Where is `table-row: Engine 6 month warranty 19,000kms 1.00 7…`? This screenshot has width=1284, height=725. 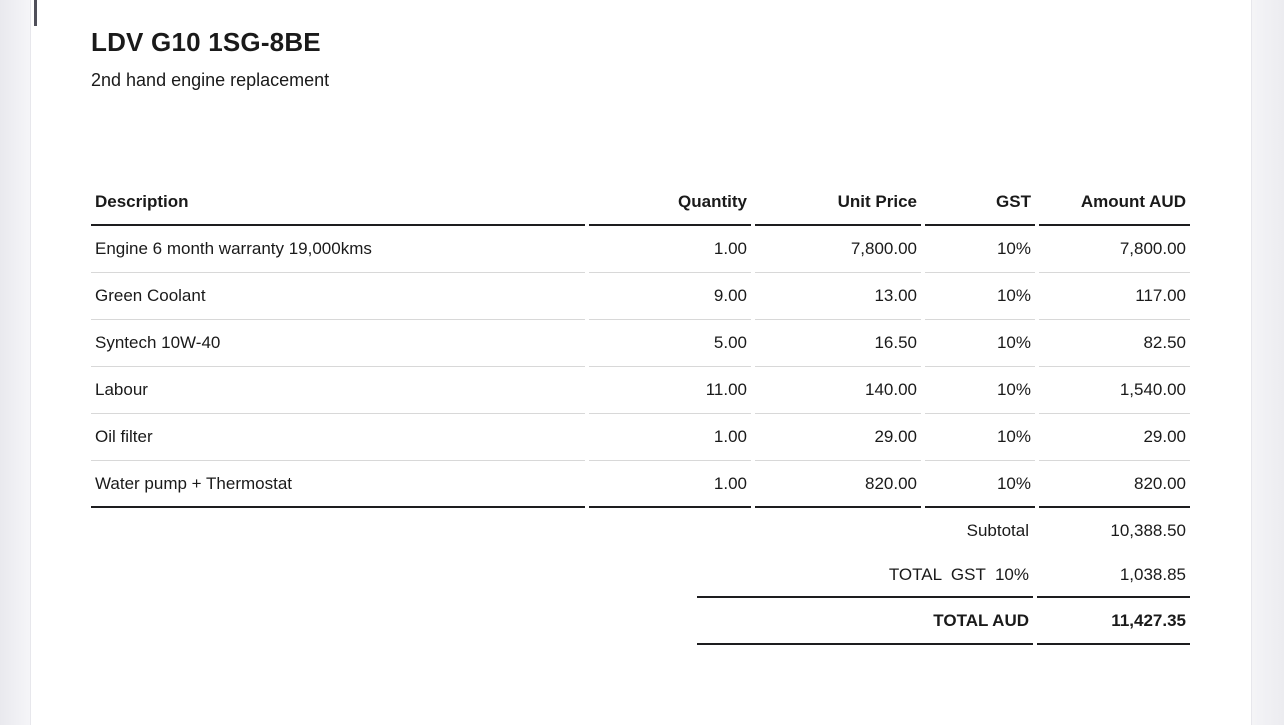
table-row: Engine 6 month warranty 19,000kms 1.00 7… is located at coordinates (640, 249).